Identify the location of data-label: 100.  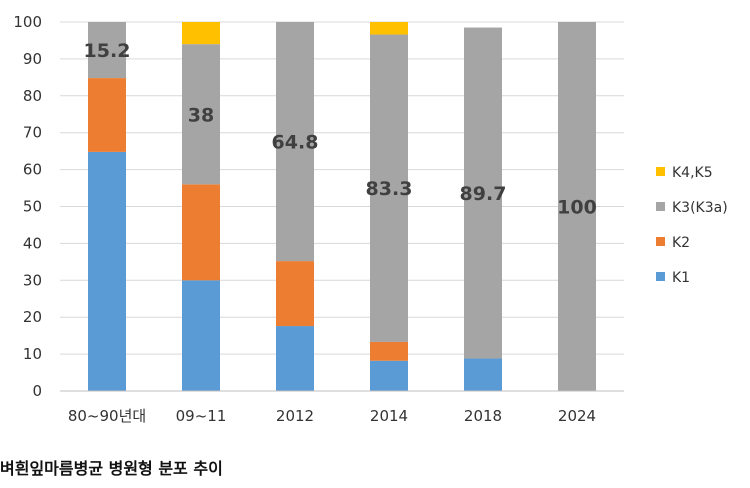
(577, 208).